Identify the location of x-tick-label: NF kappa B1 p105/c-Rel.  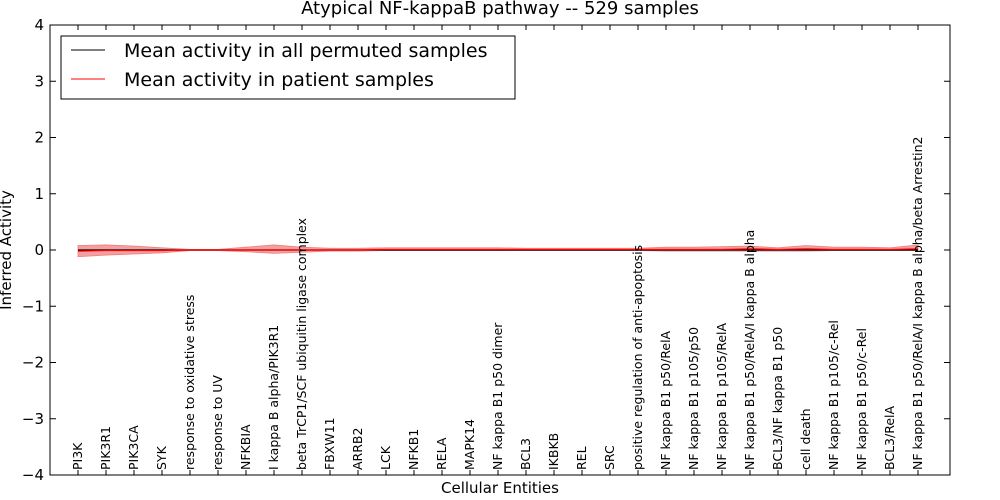
(833, 395).